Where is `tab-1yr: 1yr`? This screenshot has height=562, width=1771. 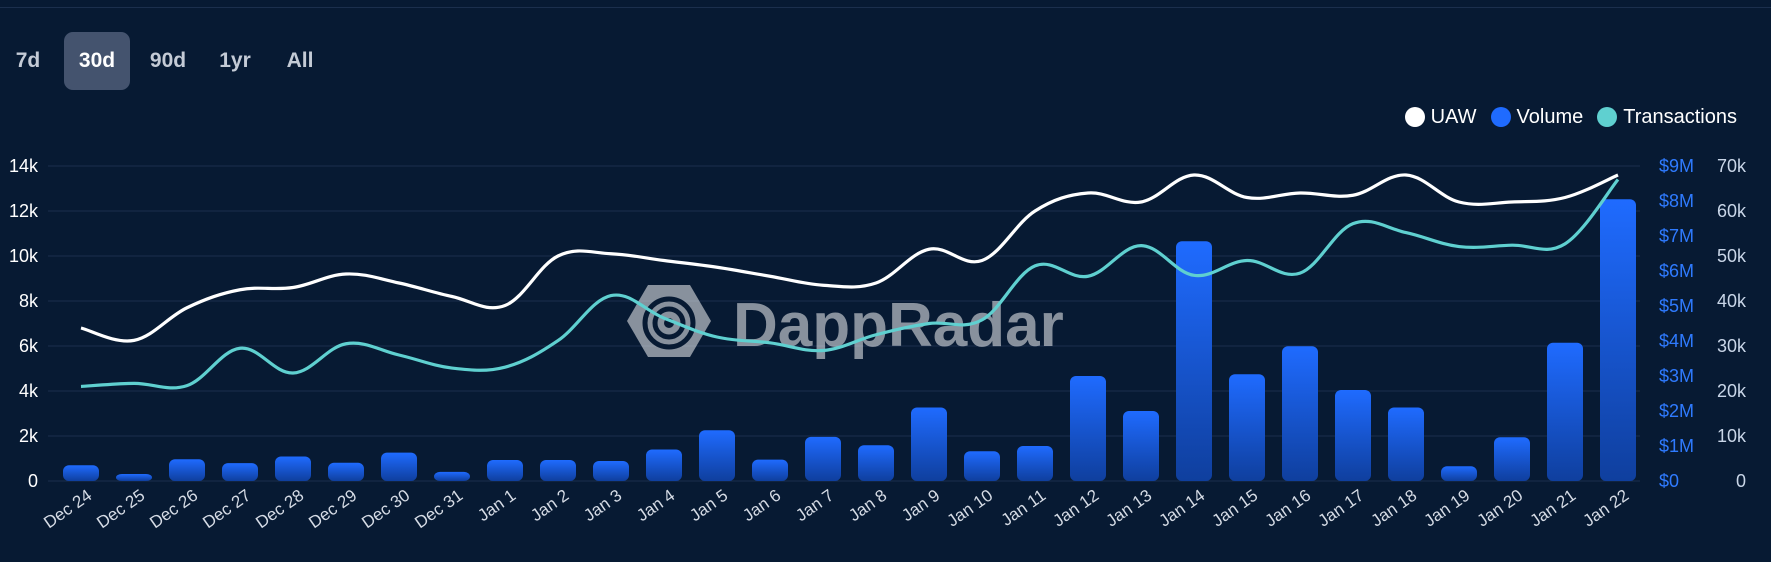 tab-1yr: 1yr is located at coordinates (235, 60).